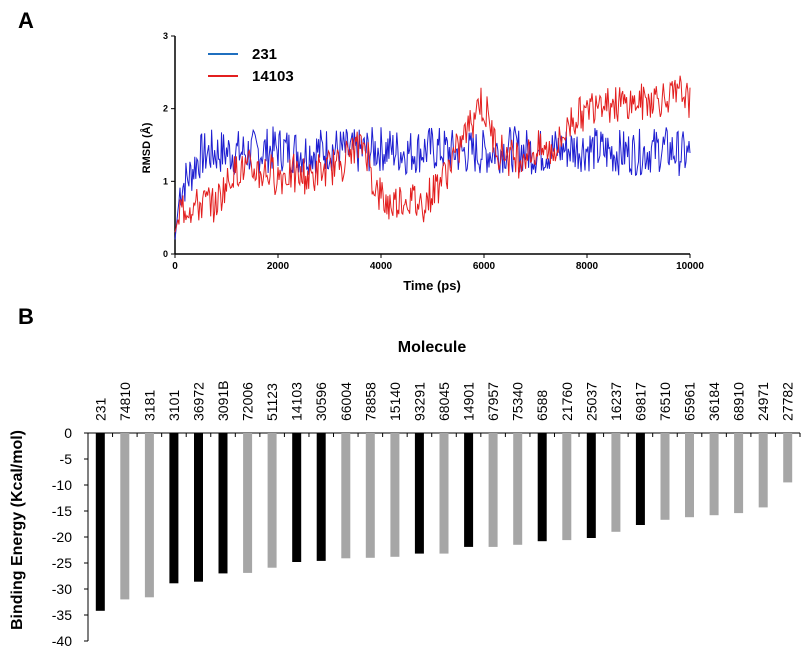 The width and height of the screenshot is (805, 650). I want to click on bar-y-tick-label: -15, so click(62, 511).